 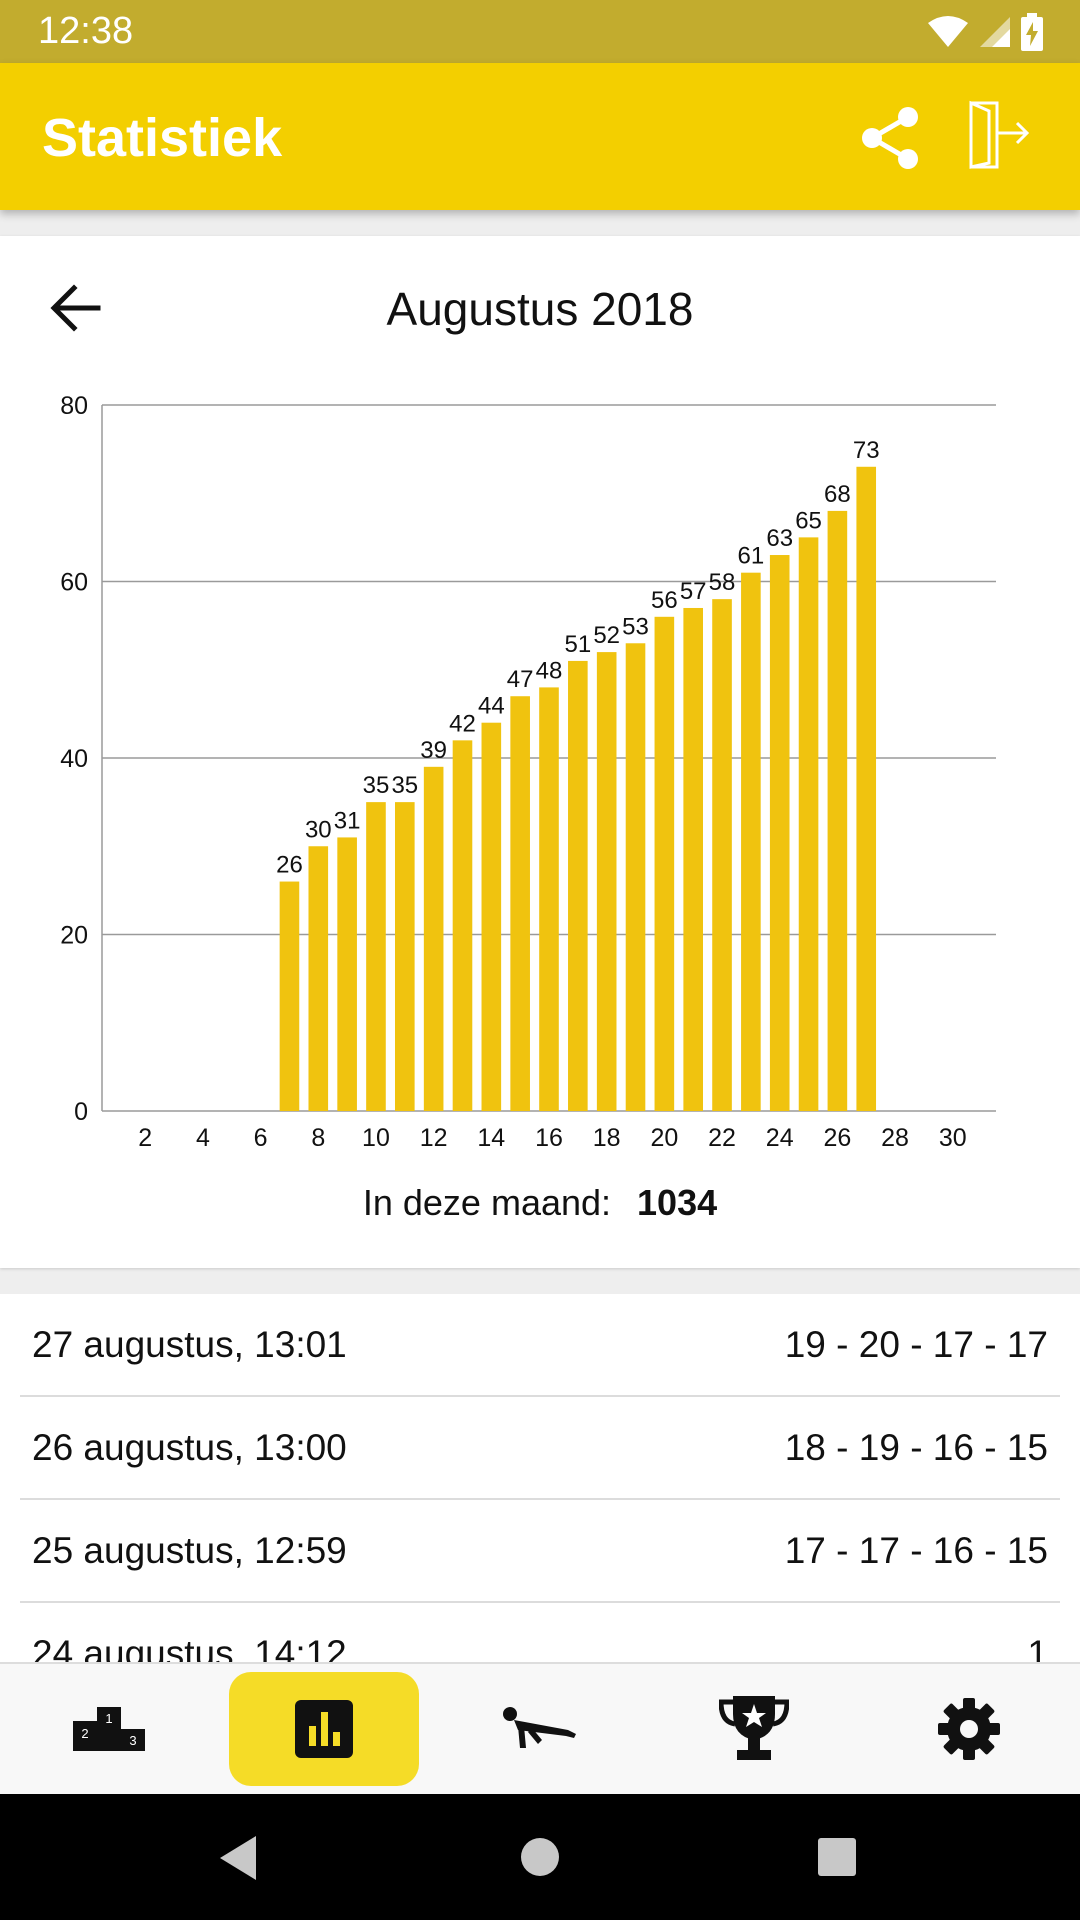 What do you see at coordinates (916, 1447) in the screenshot?
I see `session-reps: 18 - 19 - 16 - 15` at bounding box center [916, 1447].